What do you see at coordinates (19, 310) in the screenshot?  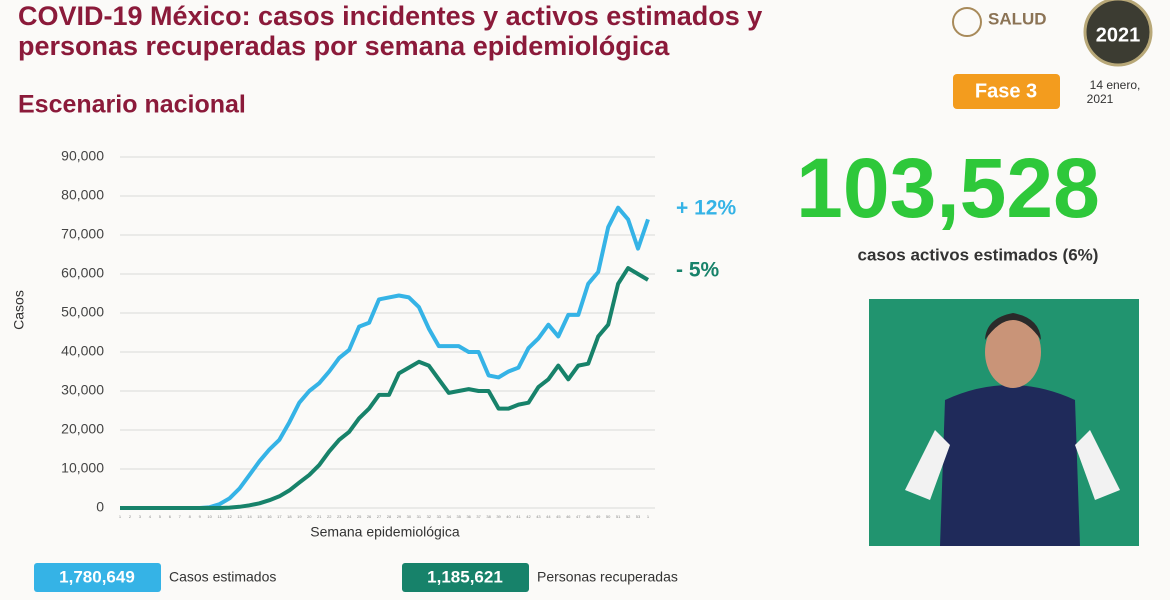 I see `y-axis-label: Casos` at bounding box center [19, 310].